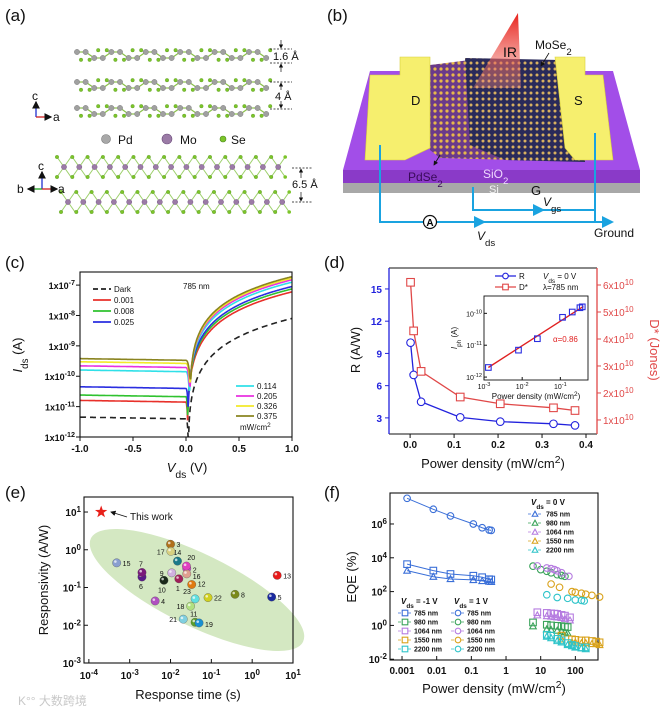 This screenshot has height=710, width=665. I want to click on vds-label: Vds, so click(486, 239).